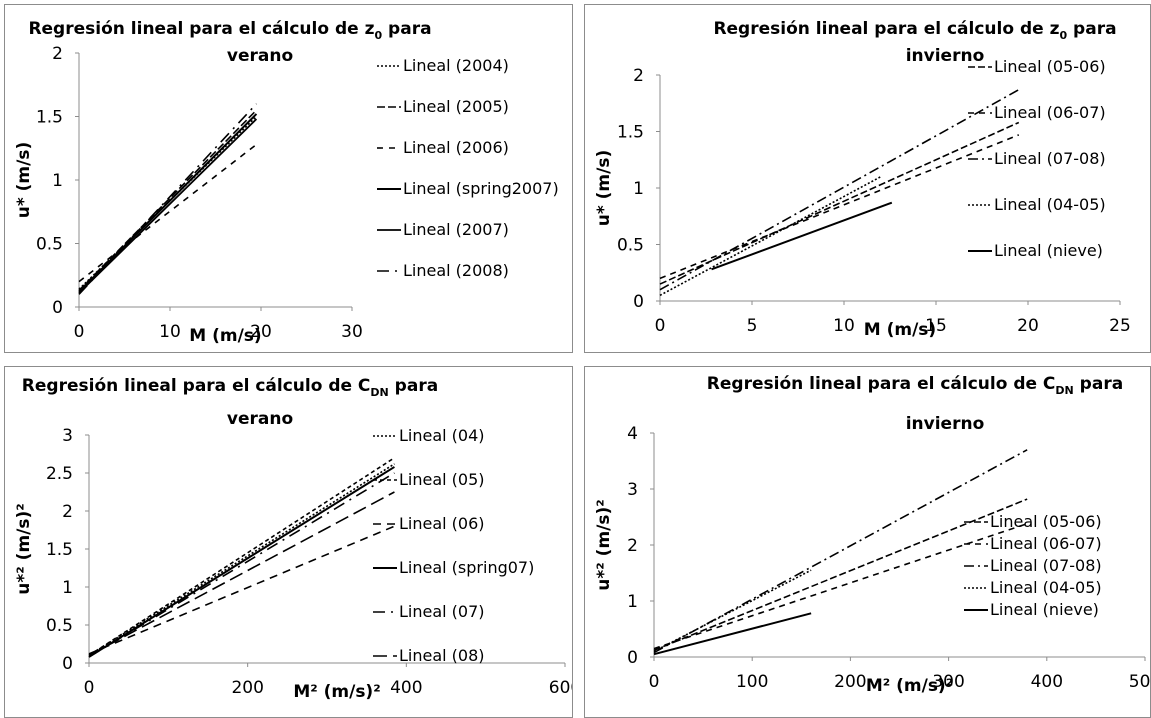 This screenshot has width=1151, height=718. I want to click on x-tick-label: 400, so click(406, 688).